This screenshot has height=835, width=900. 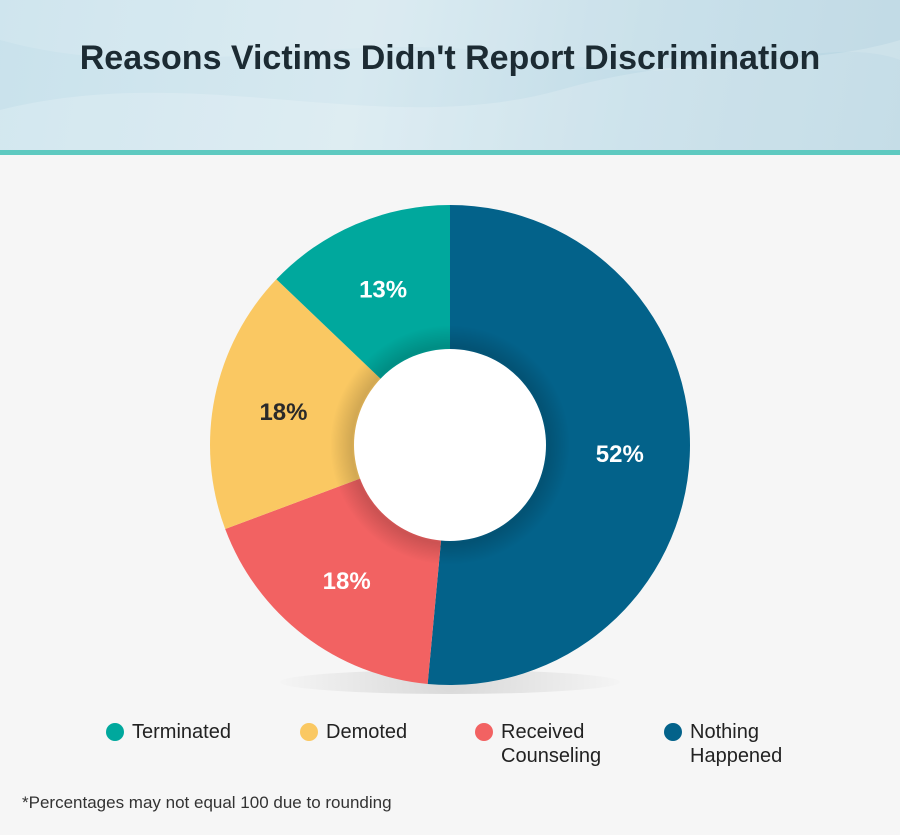 I want to click on legend-item-received-counseling: Received Counseling, so click(x=538, y=744).